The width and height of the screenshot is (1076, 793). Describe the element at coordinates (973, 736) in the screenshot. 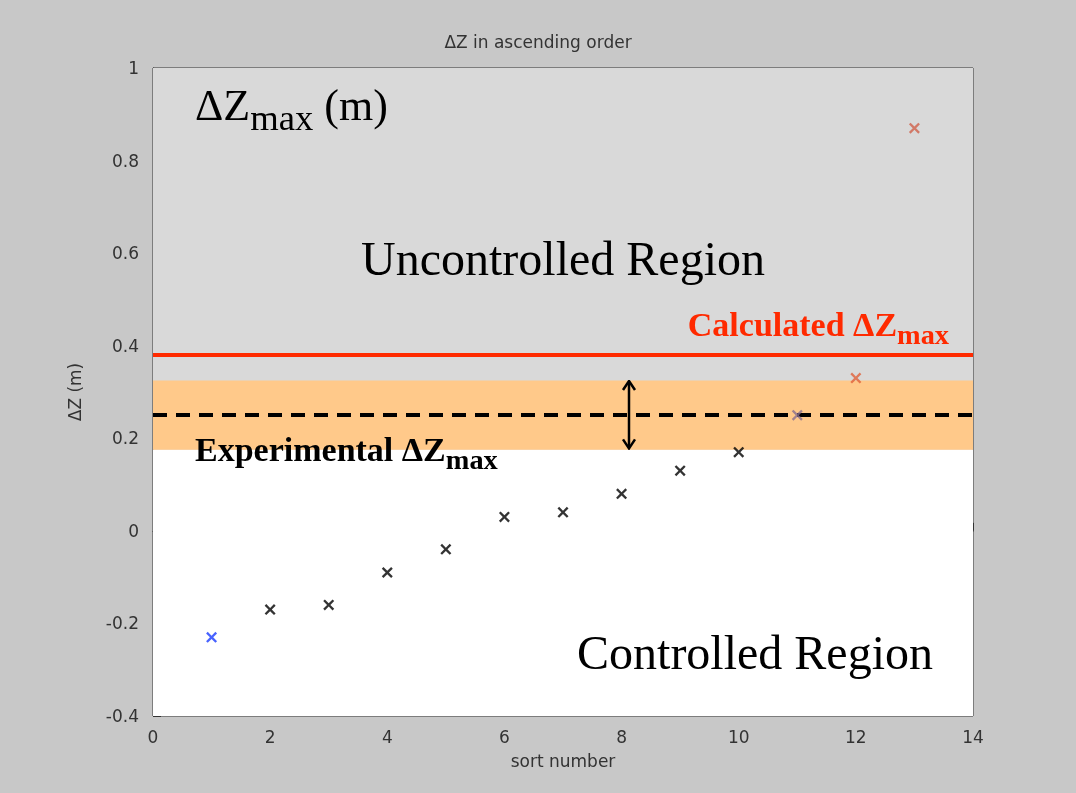

I see `x-tick-label: 14` at that location.